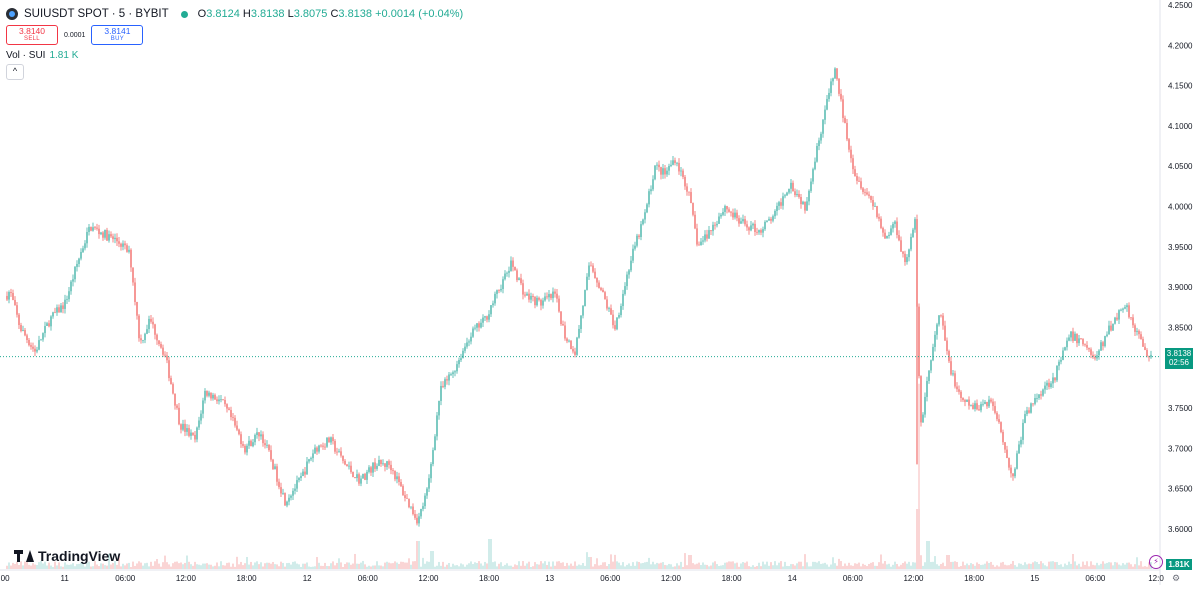  What do you see at coordinates (26, 55) in the screenshot?
I see `volume-legend-label: Vol · SUI` at bounding box center [26, 55].